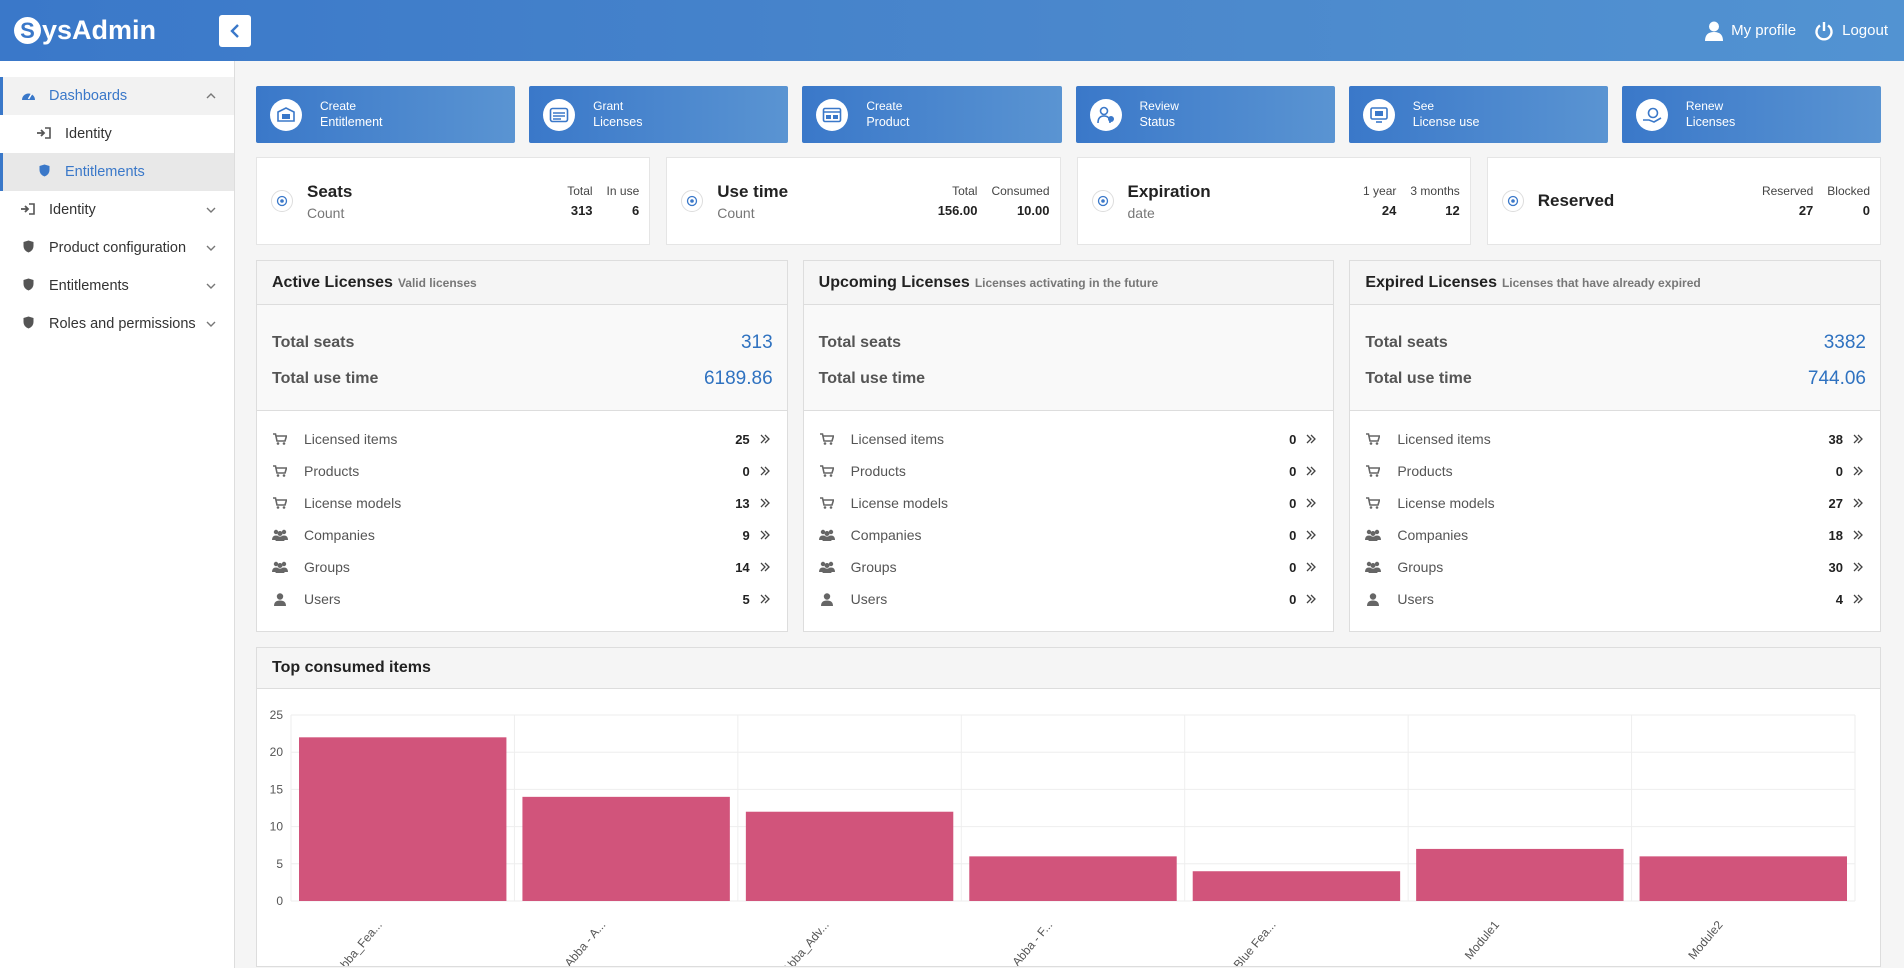 The image size is (1904, 968). I want to click on see-license-use-button: See License use, so click(1478, 114).